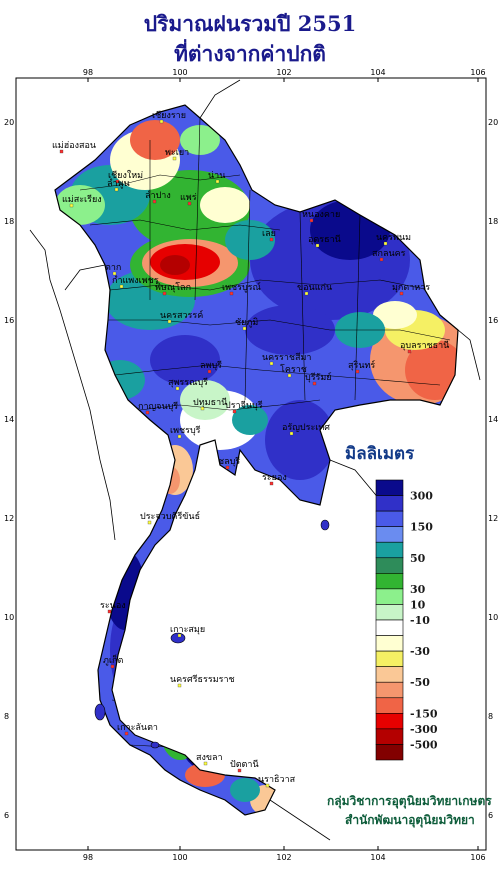  What do you see at coordinates (477, 857) in the screenshot?
I see `x-tick-label: 106` at bounding box center [477, 857].